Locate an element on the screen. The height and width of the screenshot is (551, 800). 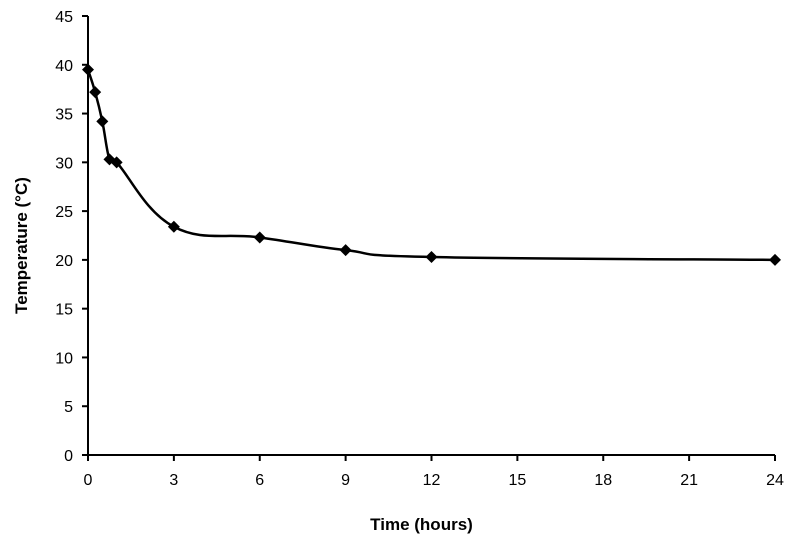
x-axis-title: Time (hours) is located at coordinates (421, 524).